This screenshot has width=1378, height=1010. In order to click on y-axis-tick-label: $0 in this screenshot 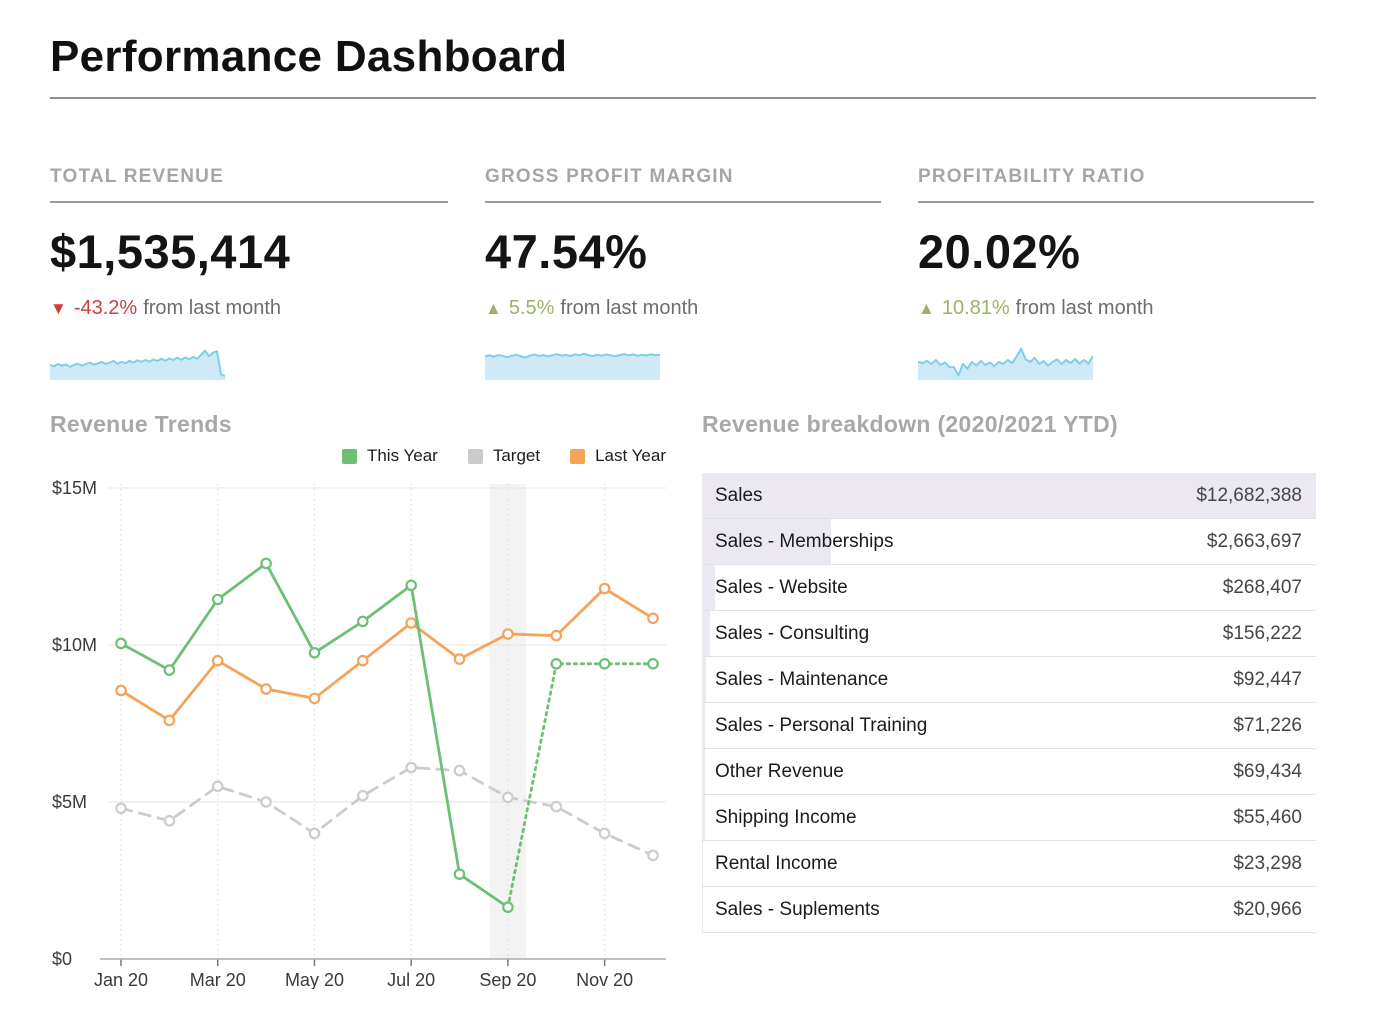, I will do `click(62, 959)`.